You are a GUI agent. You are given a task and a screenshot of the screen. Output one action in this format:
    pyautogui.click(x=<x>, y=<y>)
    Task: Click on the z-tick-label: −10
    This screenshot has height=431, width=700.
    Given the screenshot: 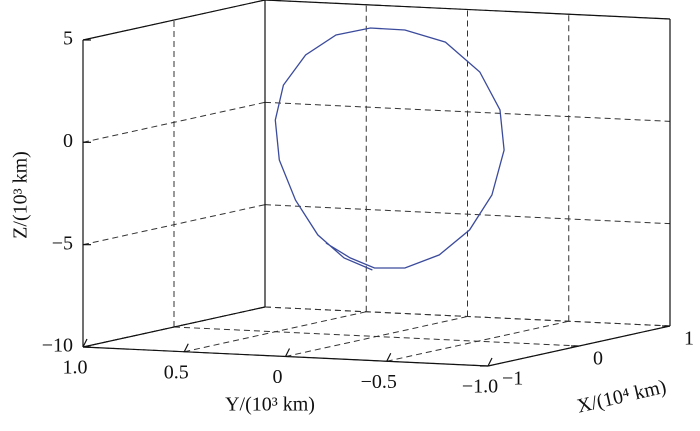 What is the action you would take?
    pyautogui.click(x=57, y=346)
    